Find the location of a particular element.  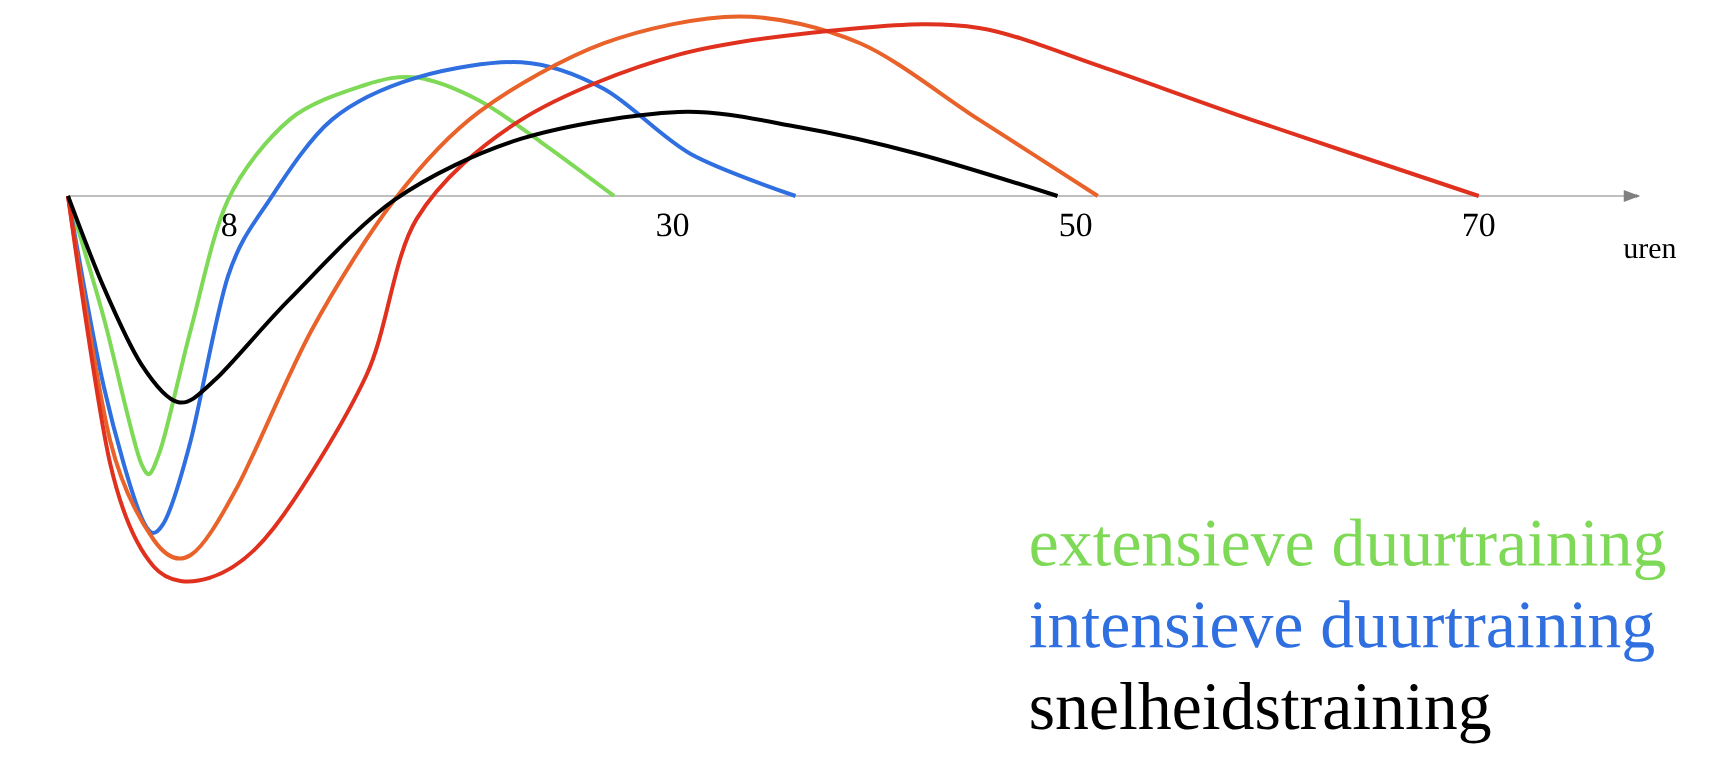

x-axis-title: uren is located at coordinates (1649, 251).